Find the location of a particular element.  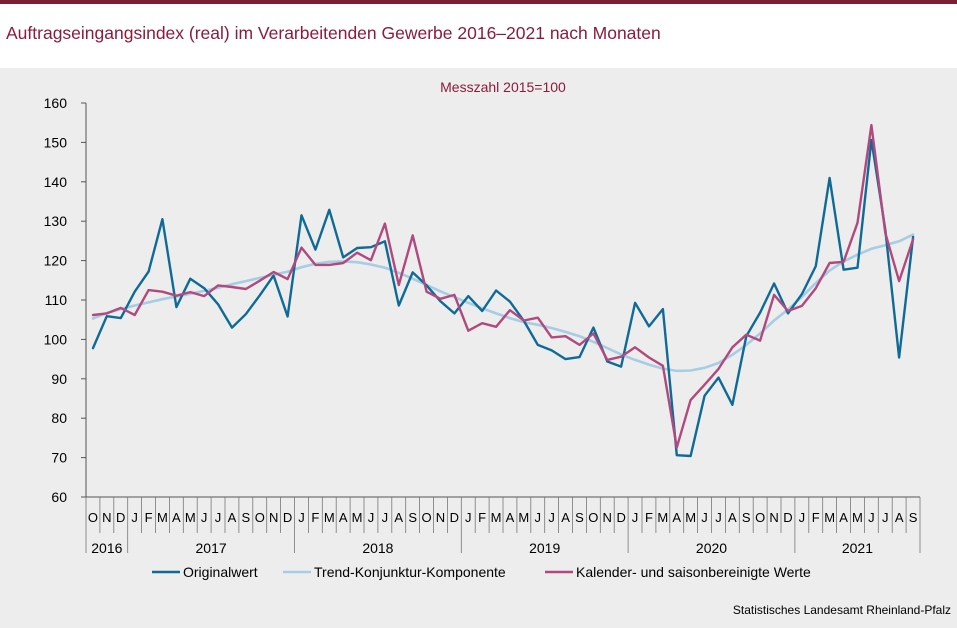

legend-label: Trend-Konjunktur-Komponente is located at coordinates (410, 572).